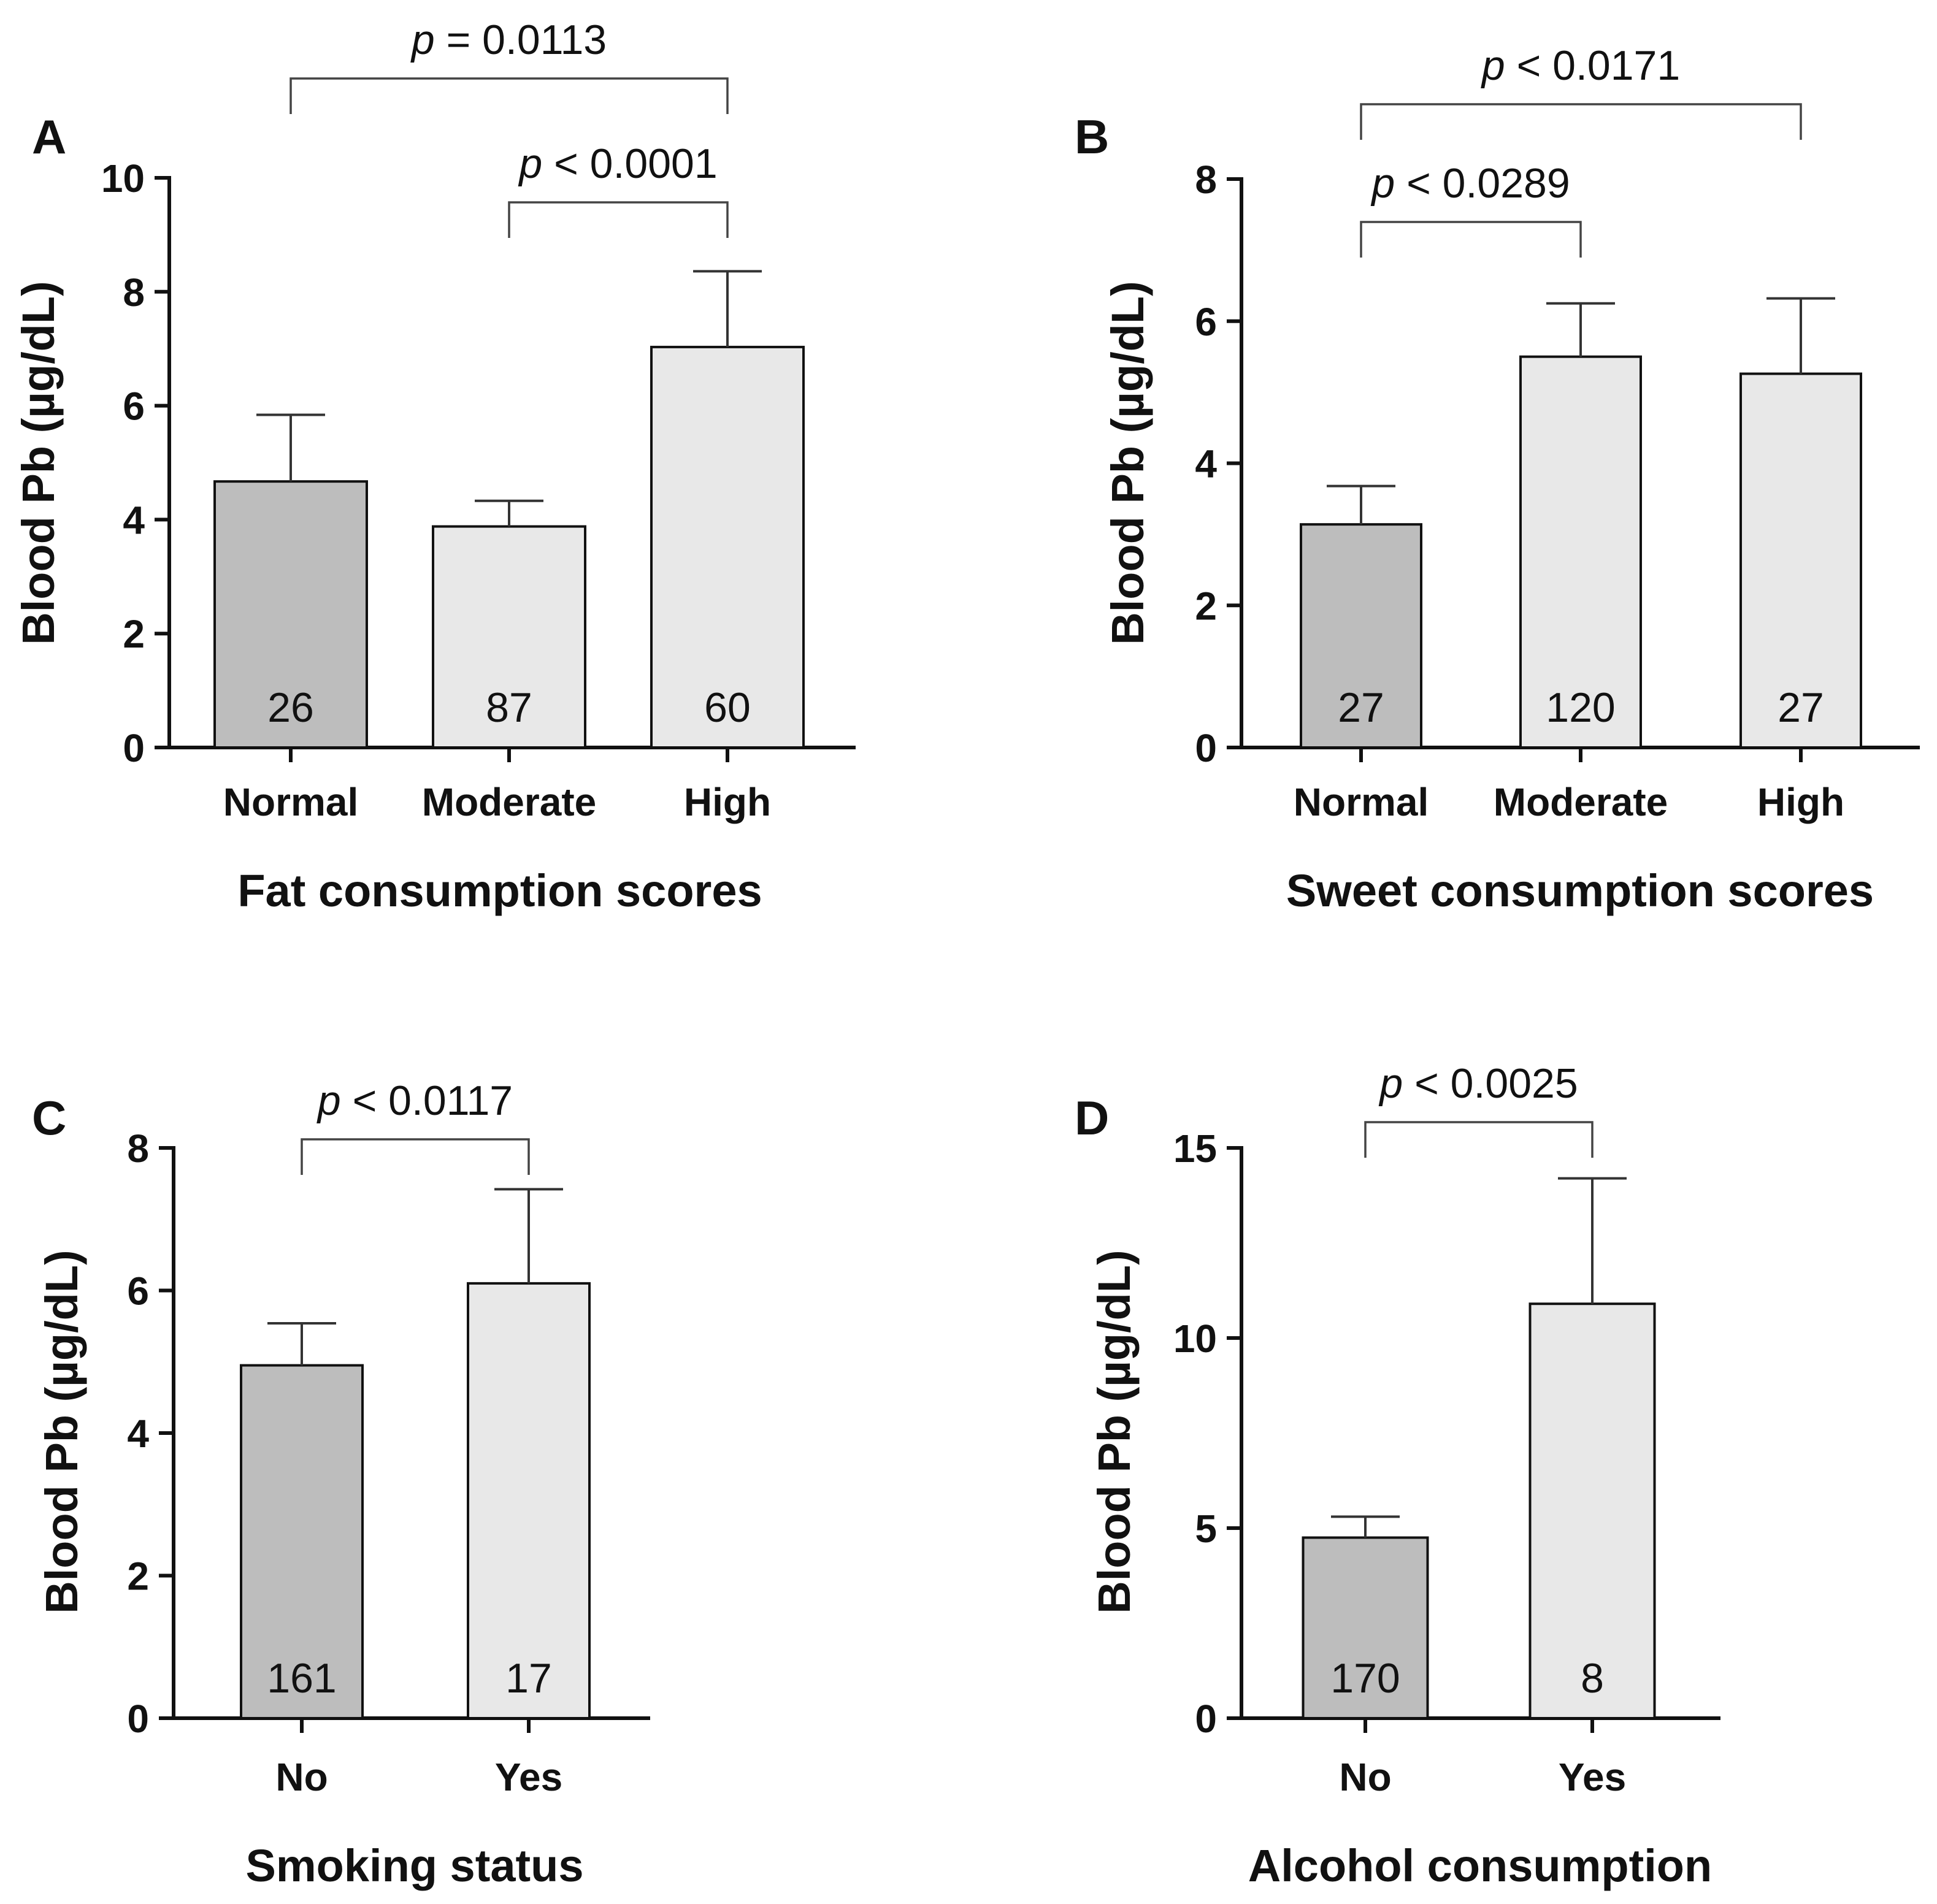 The image size is (1937, 1904). Describe the element at coordinates (499, 890) in the screenshot. I see `x-axis-title: Fat consumption scores` at that location.